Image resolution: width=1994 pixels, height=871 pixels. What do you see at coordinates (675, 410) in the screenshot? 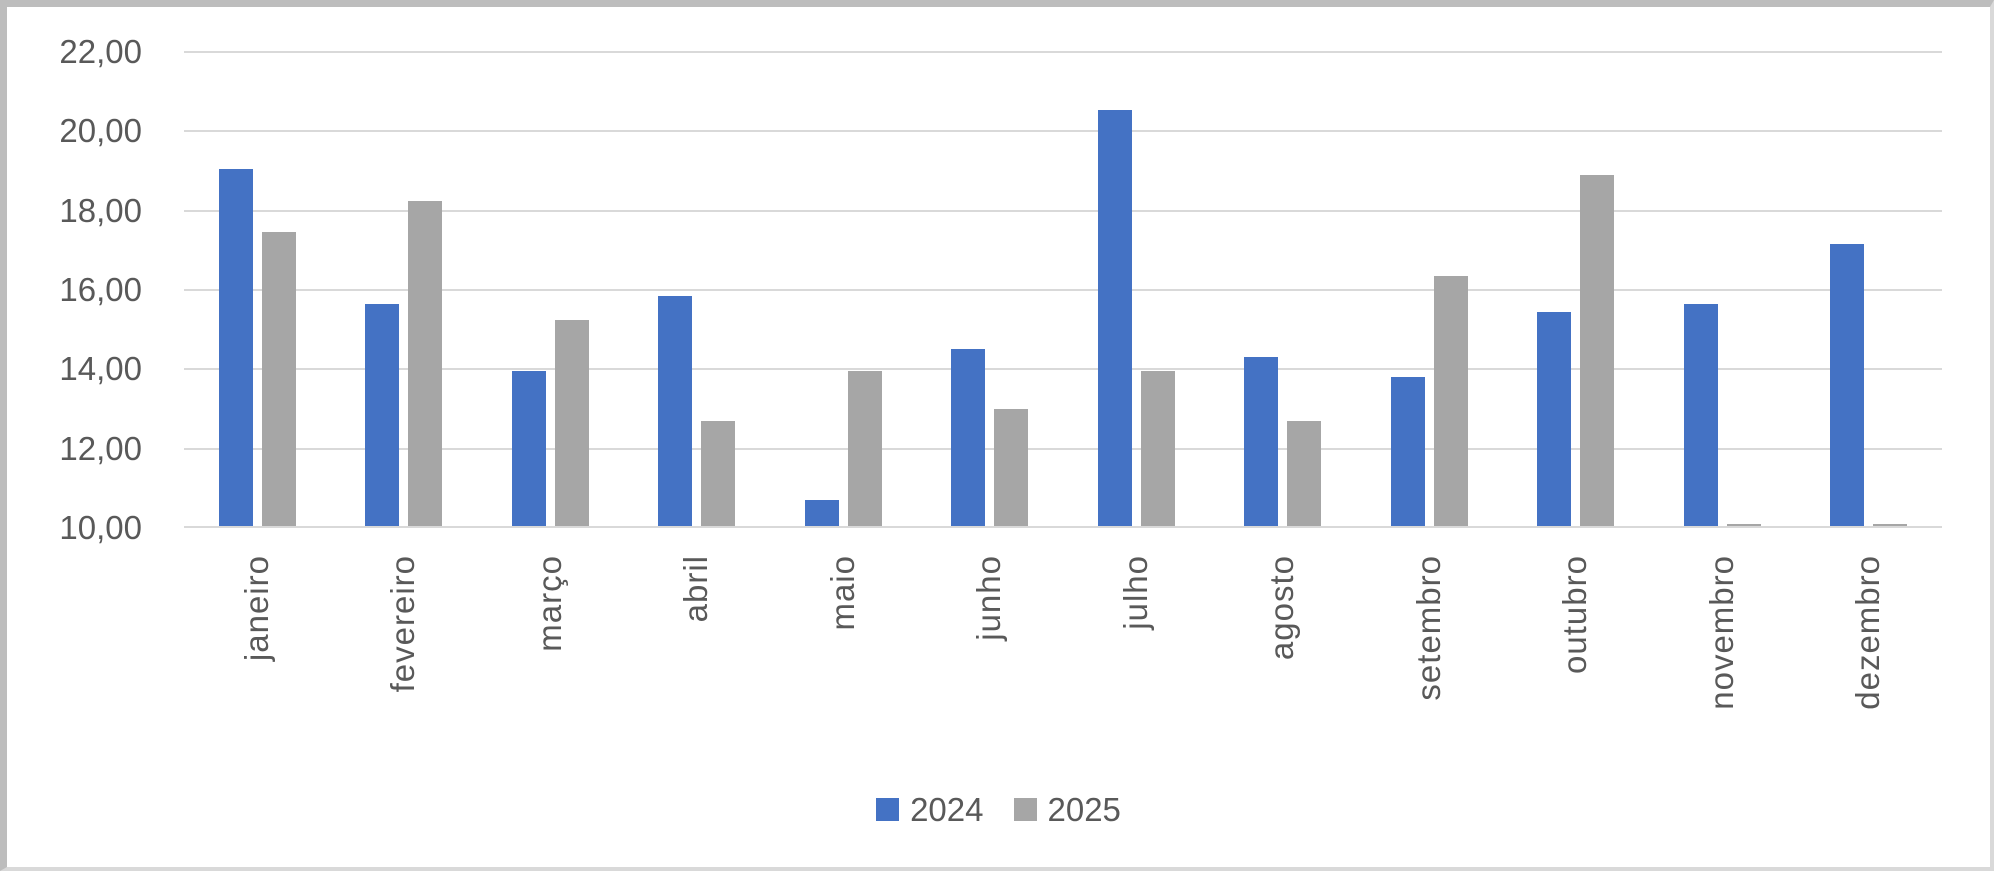
I see `bar-2024-abril` at bounding box center [675, 410].